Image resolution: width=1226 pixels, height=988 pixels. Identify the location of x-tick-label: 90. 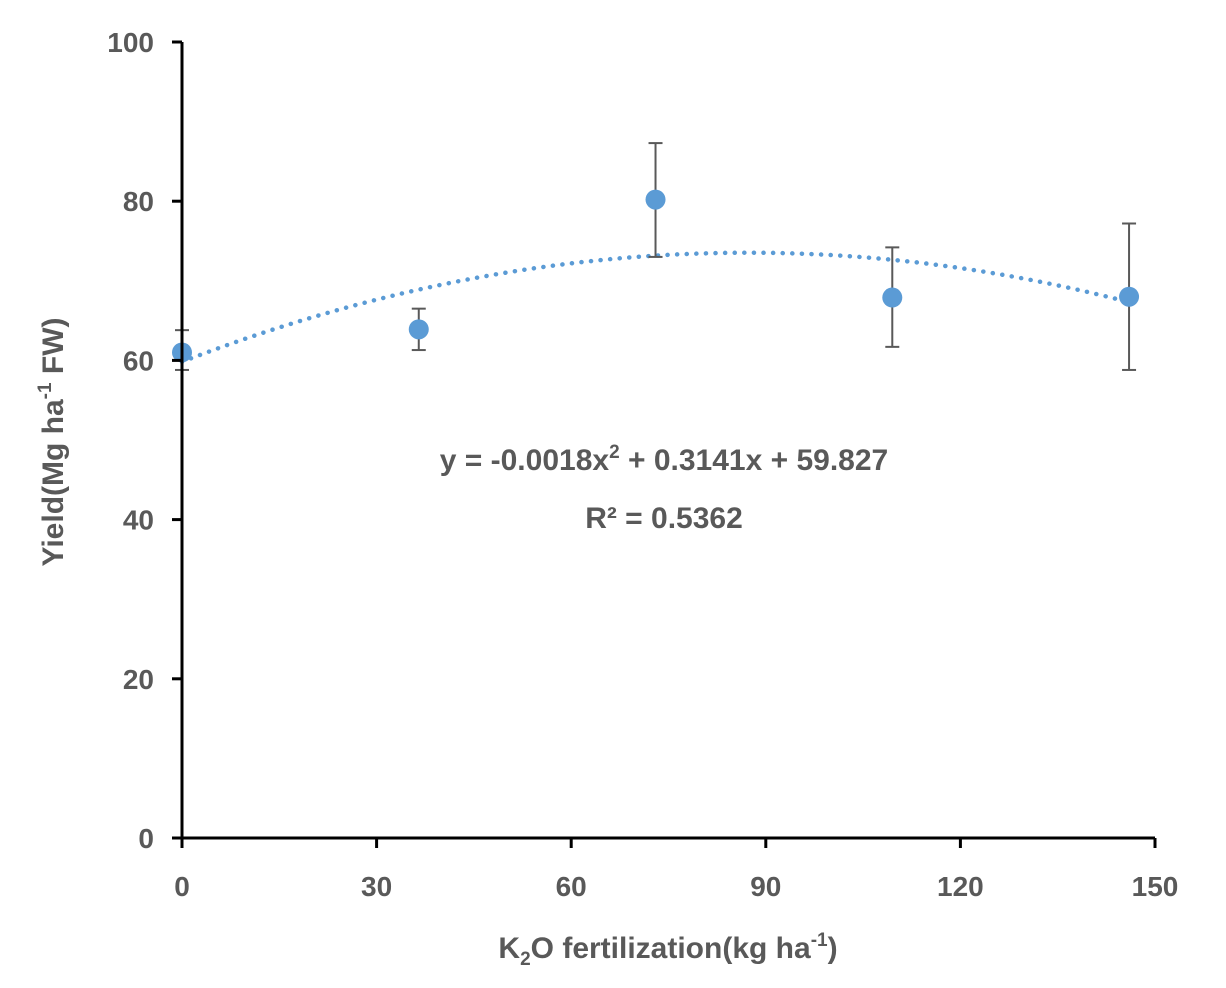
(765, 886).